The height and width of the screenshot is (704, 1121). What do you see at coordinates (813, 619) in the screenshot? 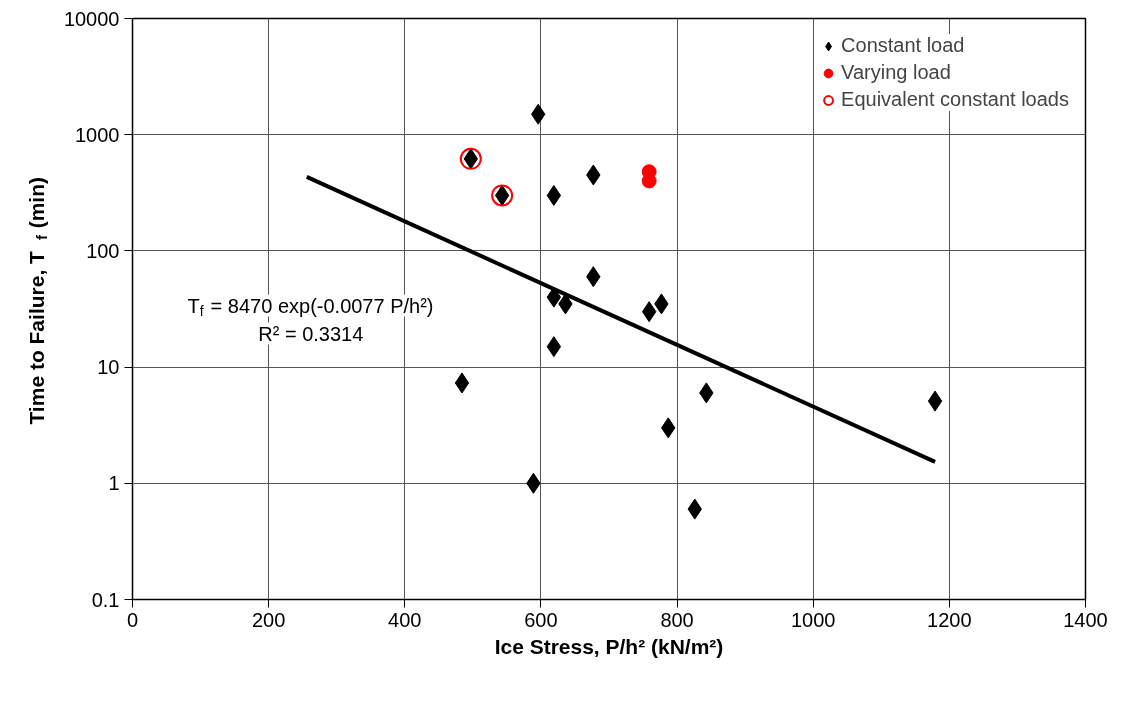
I see `x-tick-label: 1000` at bounding box center [813, 619].